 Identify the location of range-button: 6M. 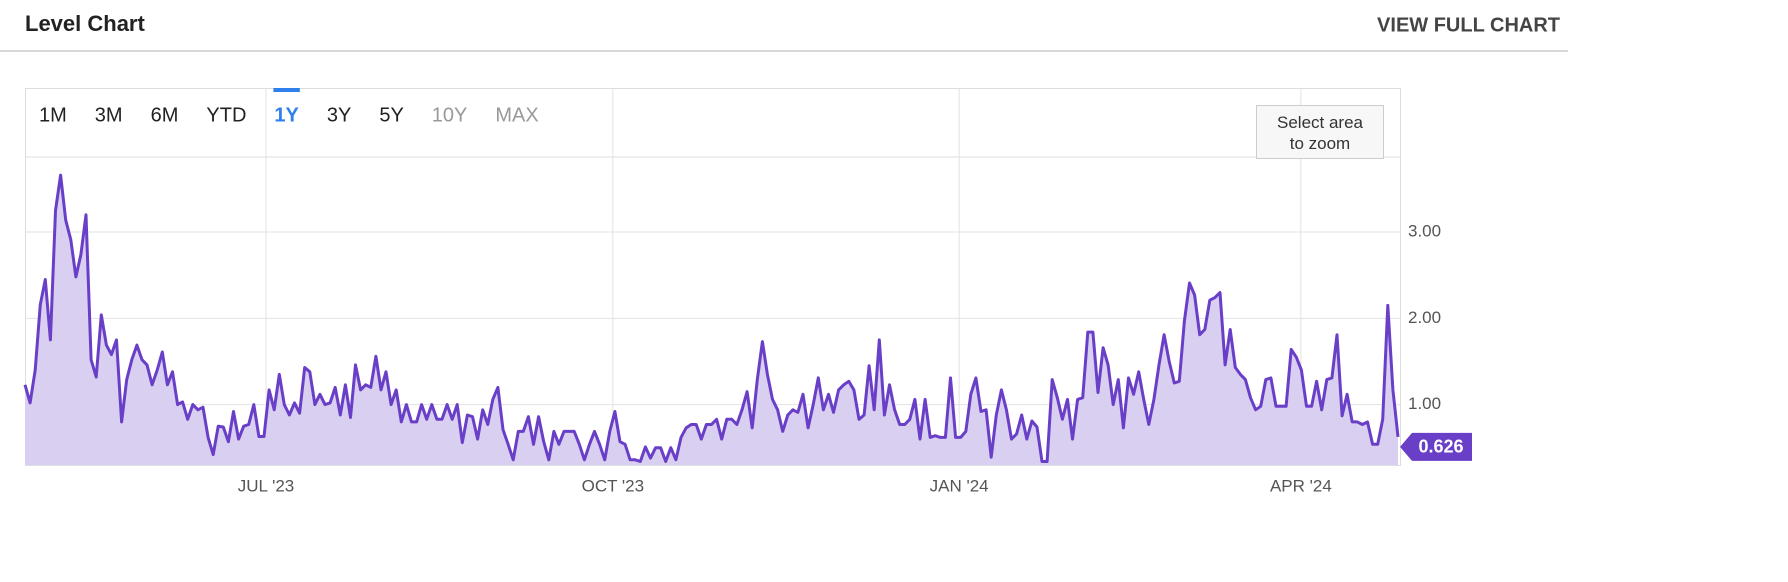
(165, 115).